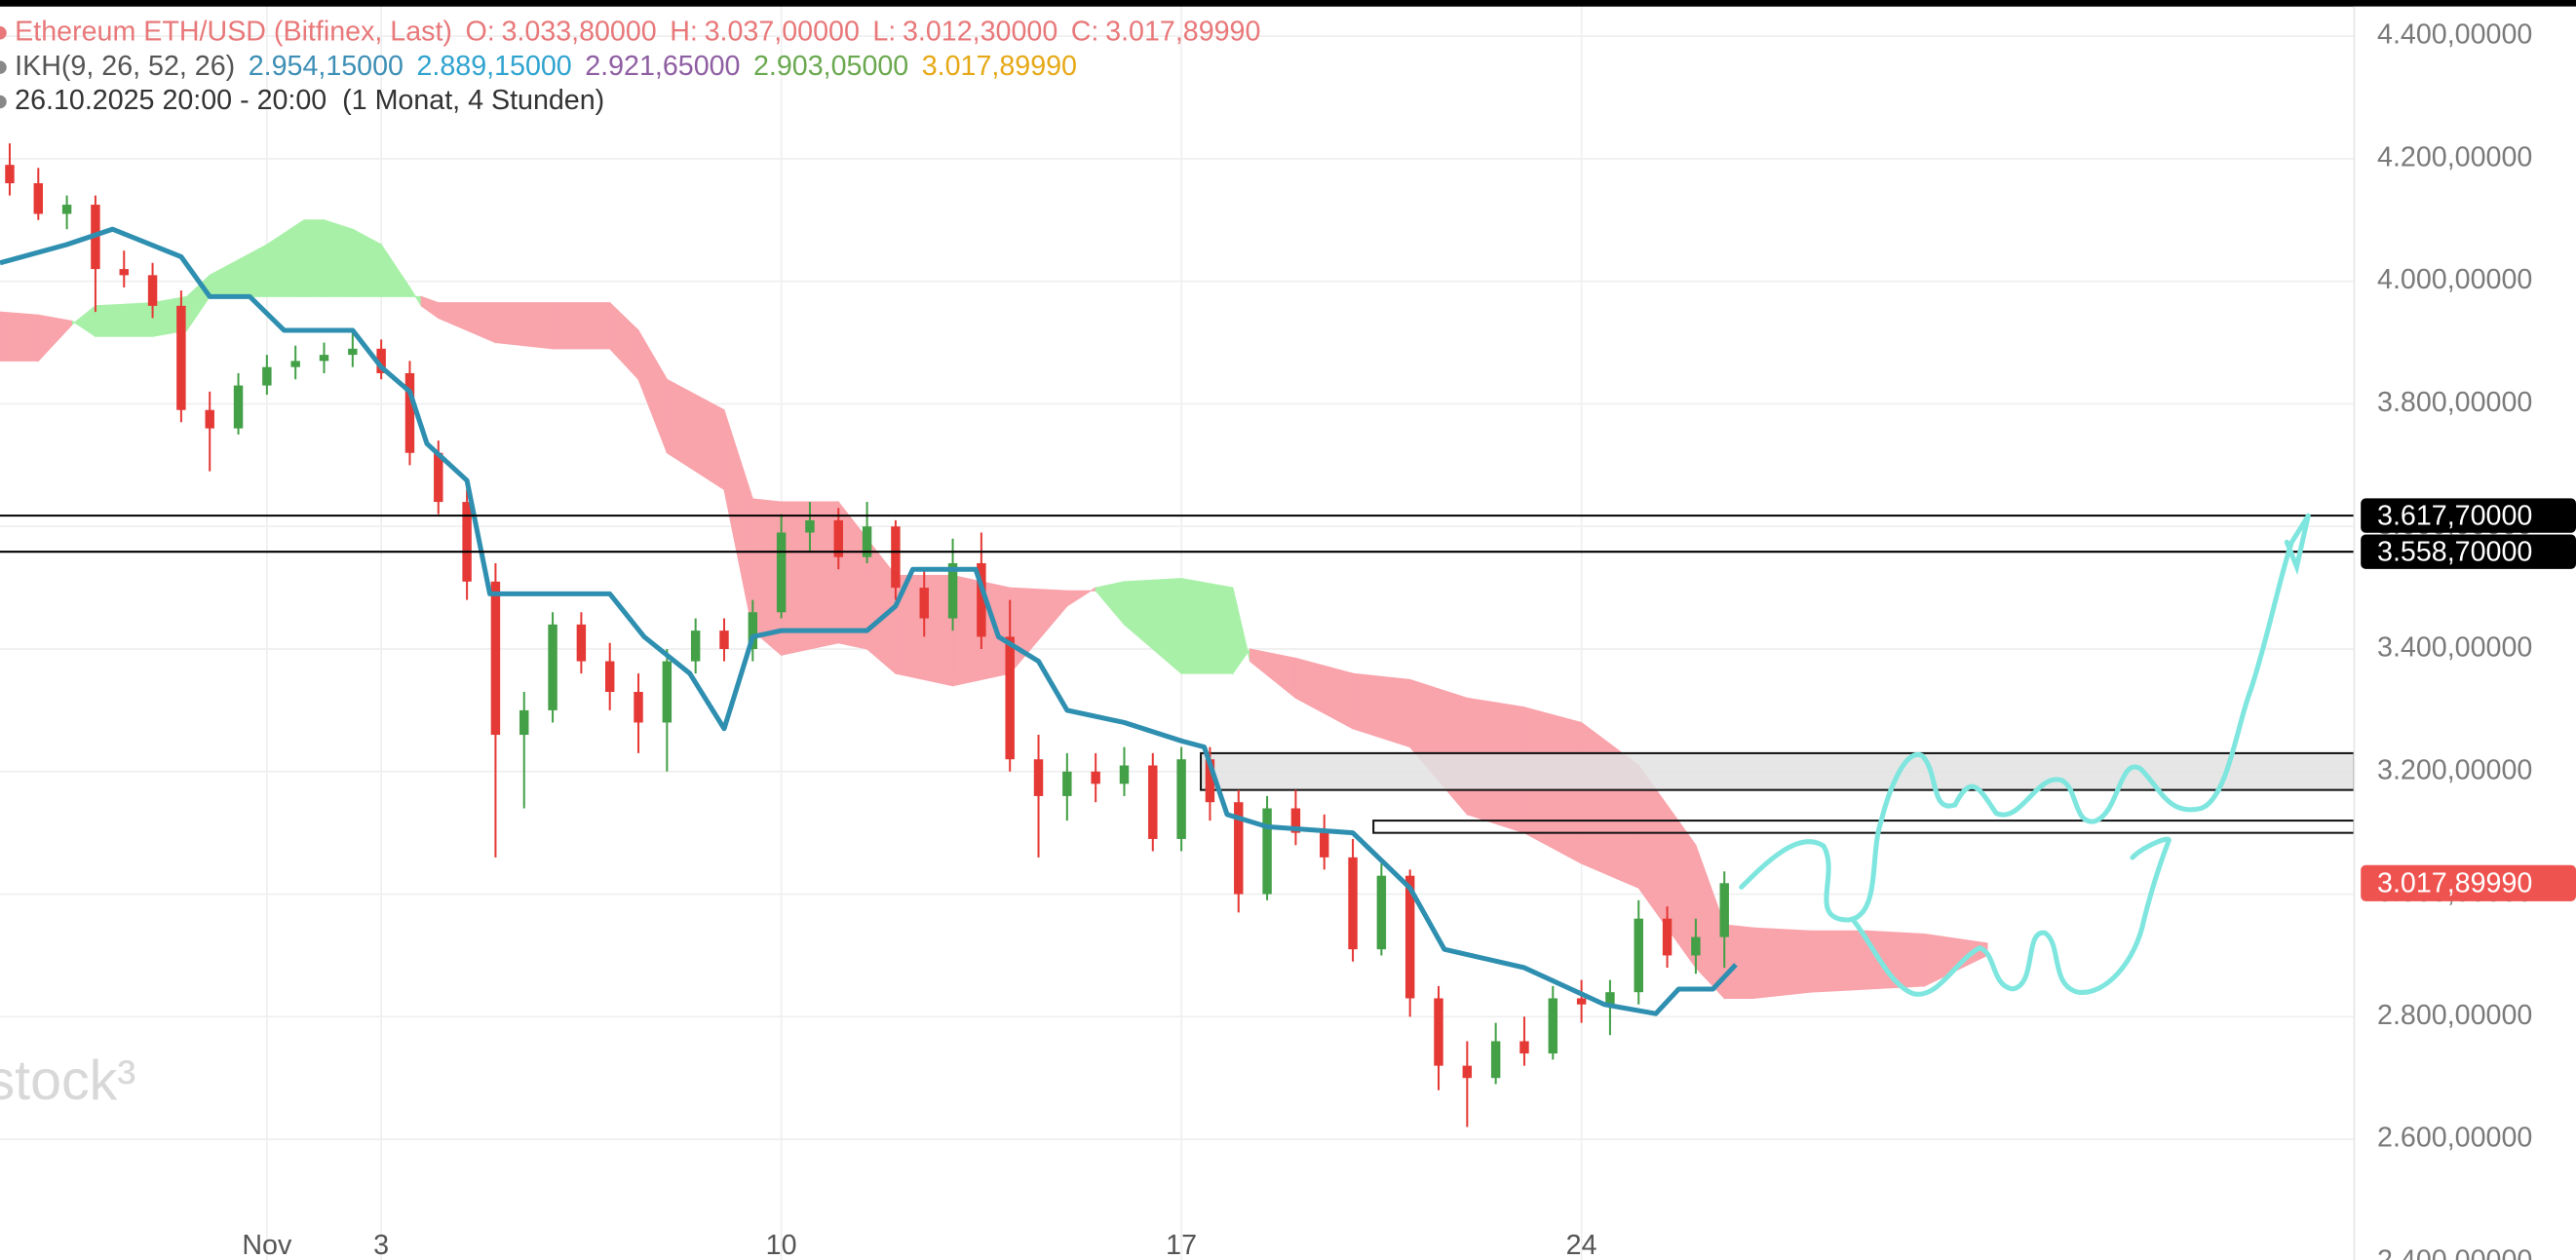 Image resolution: width=2576 pixels, height=1260 pixels. I want to click on ohlc-value: 3.012,30000, so click(980, 31).